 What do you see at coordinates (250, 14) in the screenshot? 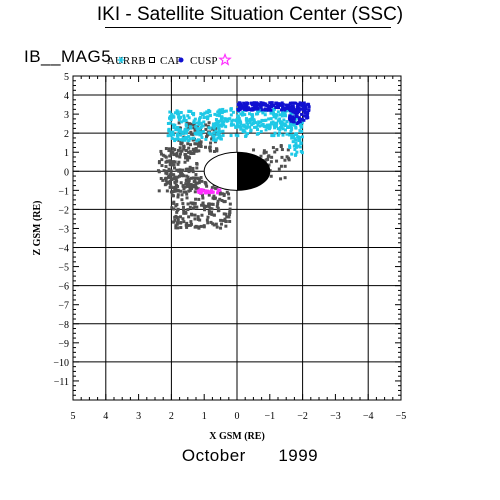
I see `page-title: IKI - Satellite Situation Center (SSC)` at bounding box center [250, 14].